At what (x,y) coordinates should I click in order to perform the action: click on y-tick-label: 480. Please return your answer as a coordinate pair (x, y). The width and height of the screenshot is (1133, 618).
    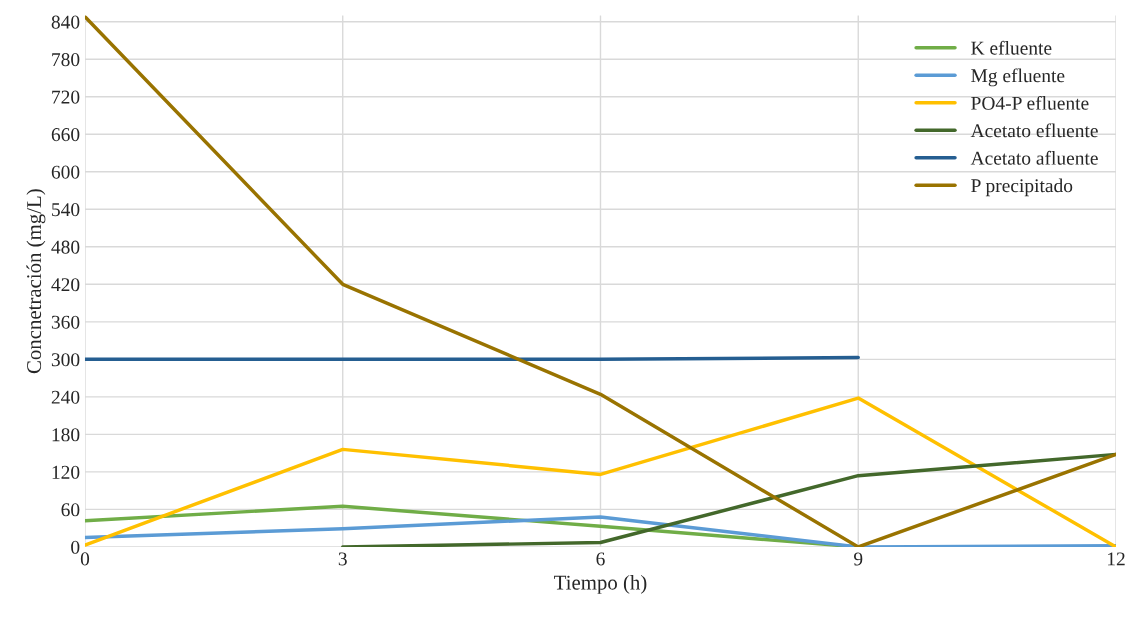
    Looking at the image, I should click on (65, 247).